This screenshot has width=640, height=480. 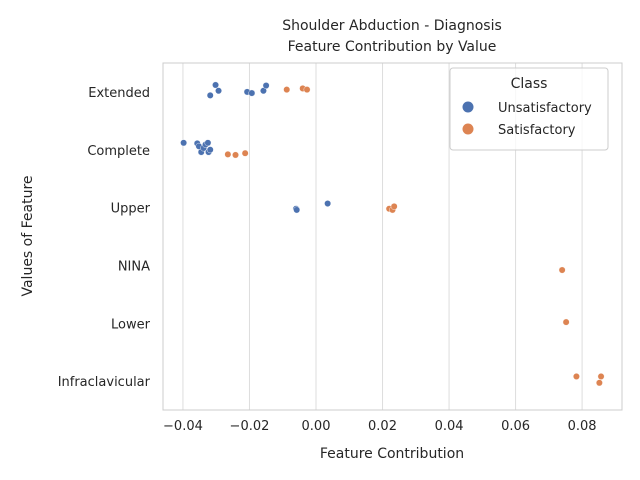 I want to click on legend: Class Unsatisfactory Satisfactory, so click(x=529, y=109).